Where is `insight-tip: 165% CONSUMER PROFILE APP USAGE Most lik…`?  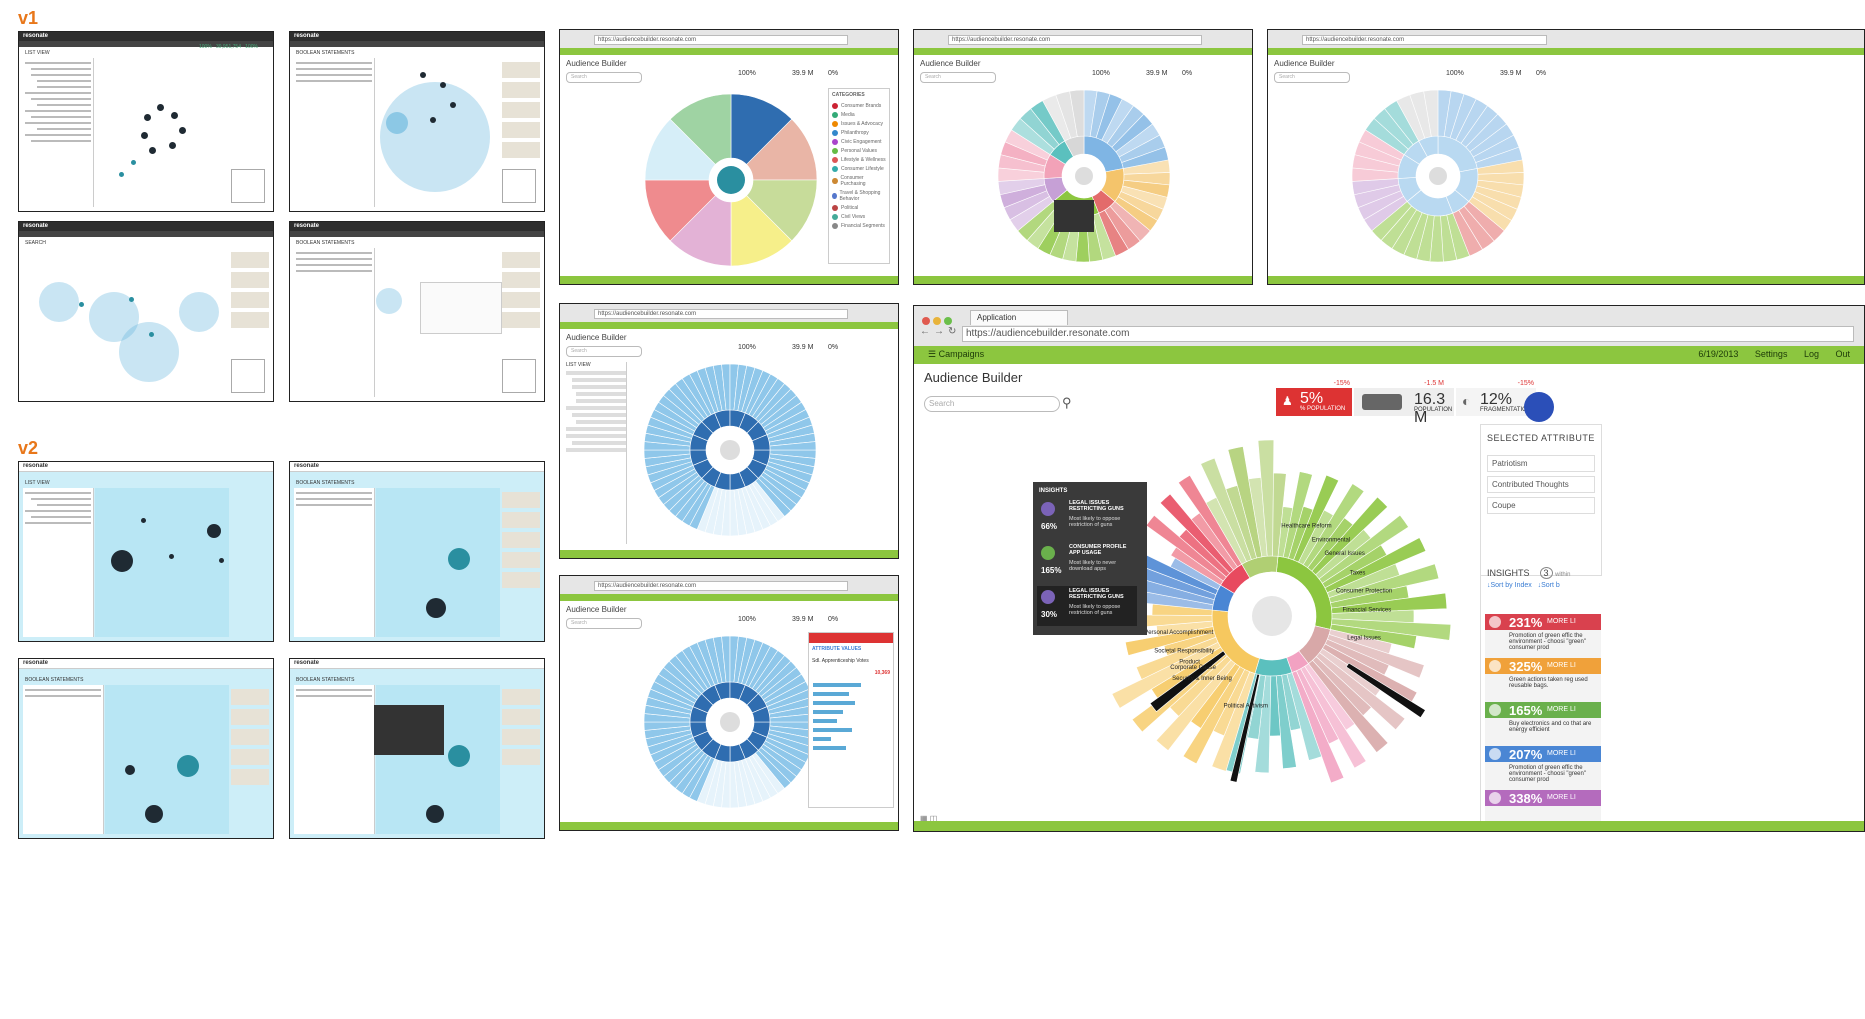 insight-tip: 165% CONSUMER PROFILE APP USAGE Most lik… is located at coordinates (1087, 562).